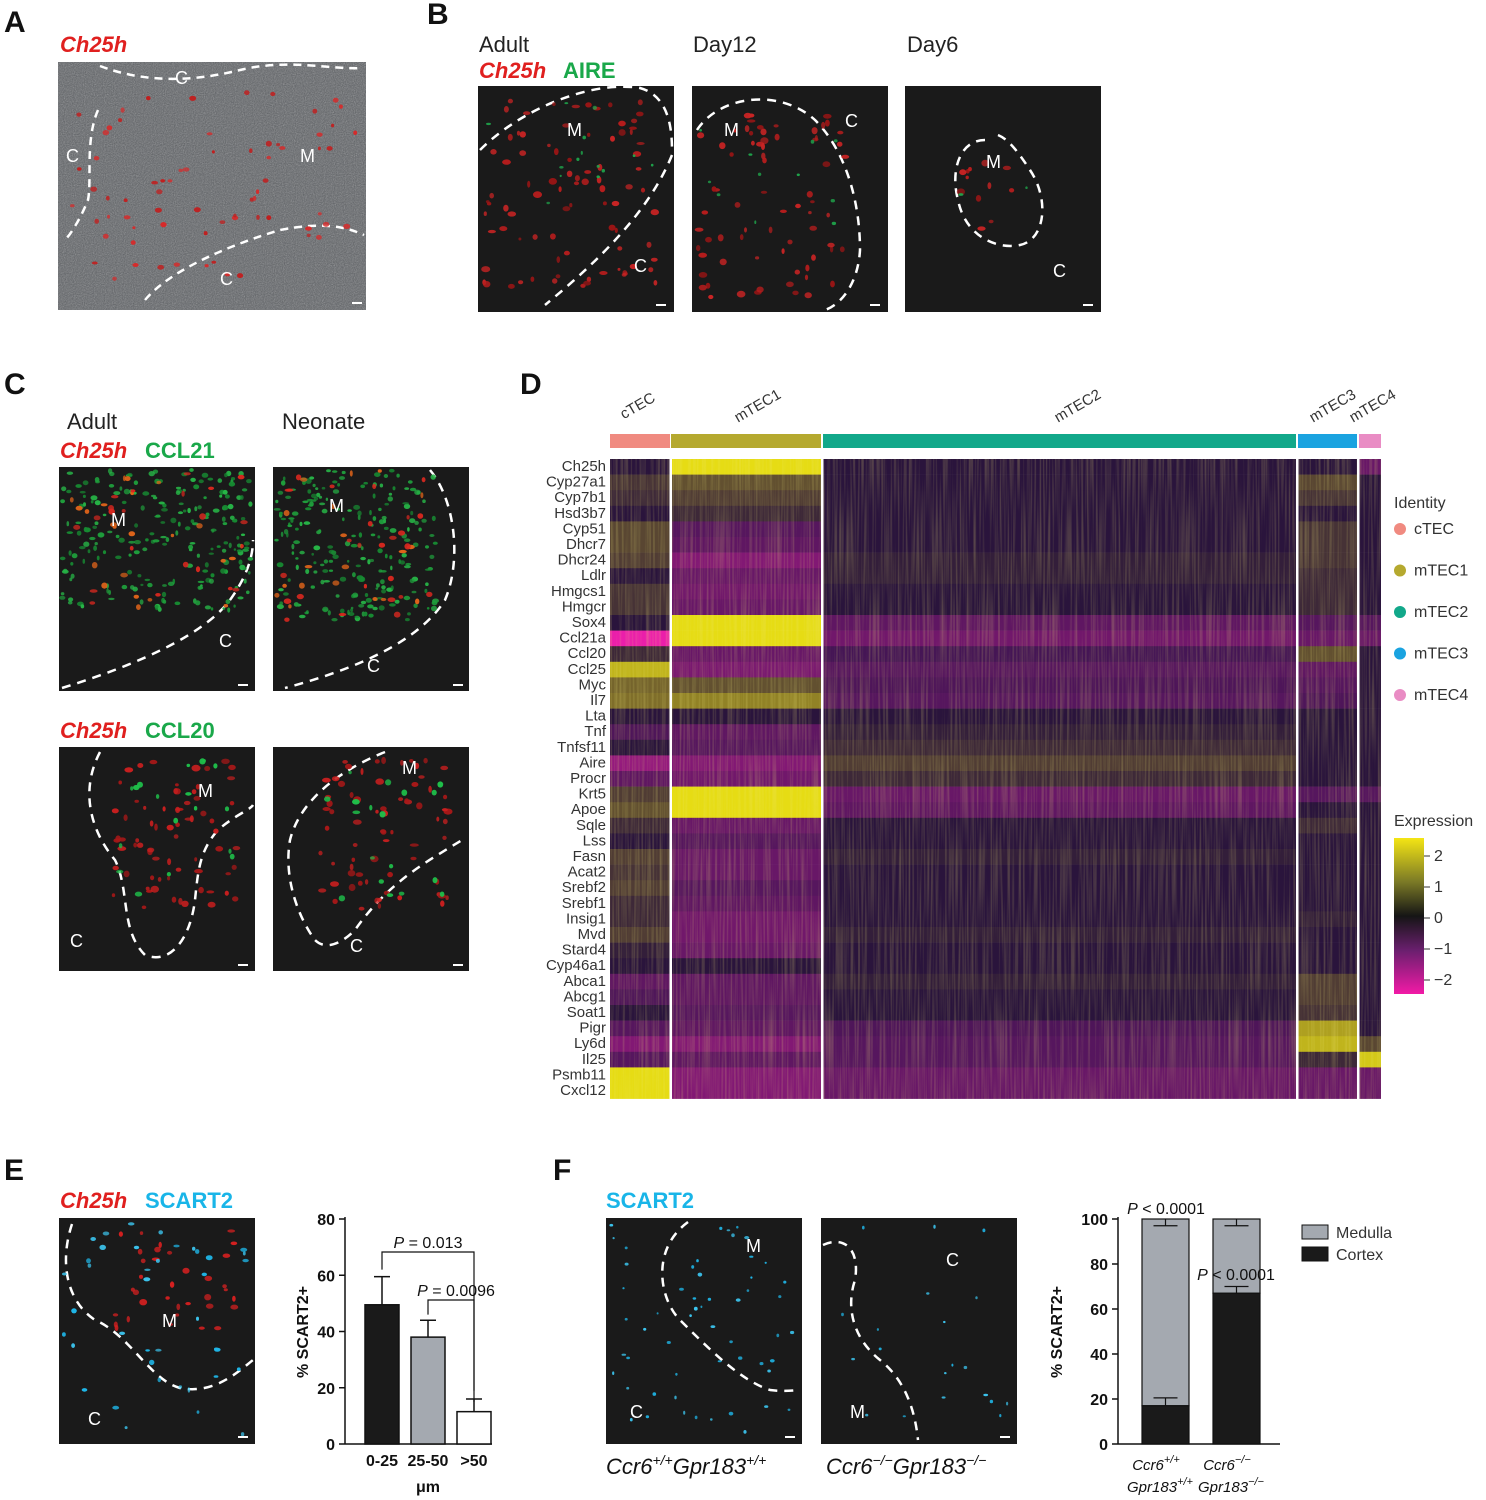 The image size is (1486, 1500). Describe the element at coordinates (371, 859) in the screenshot. I see `panel-c-image-neonate-ccl20` at that location.